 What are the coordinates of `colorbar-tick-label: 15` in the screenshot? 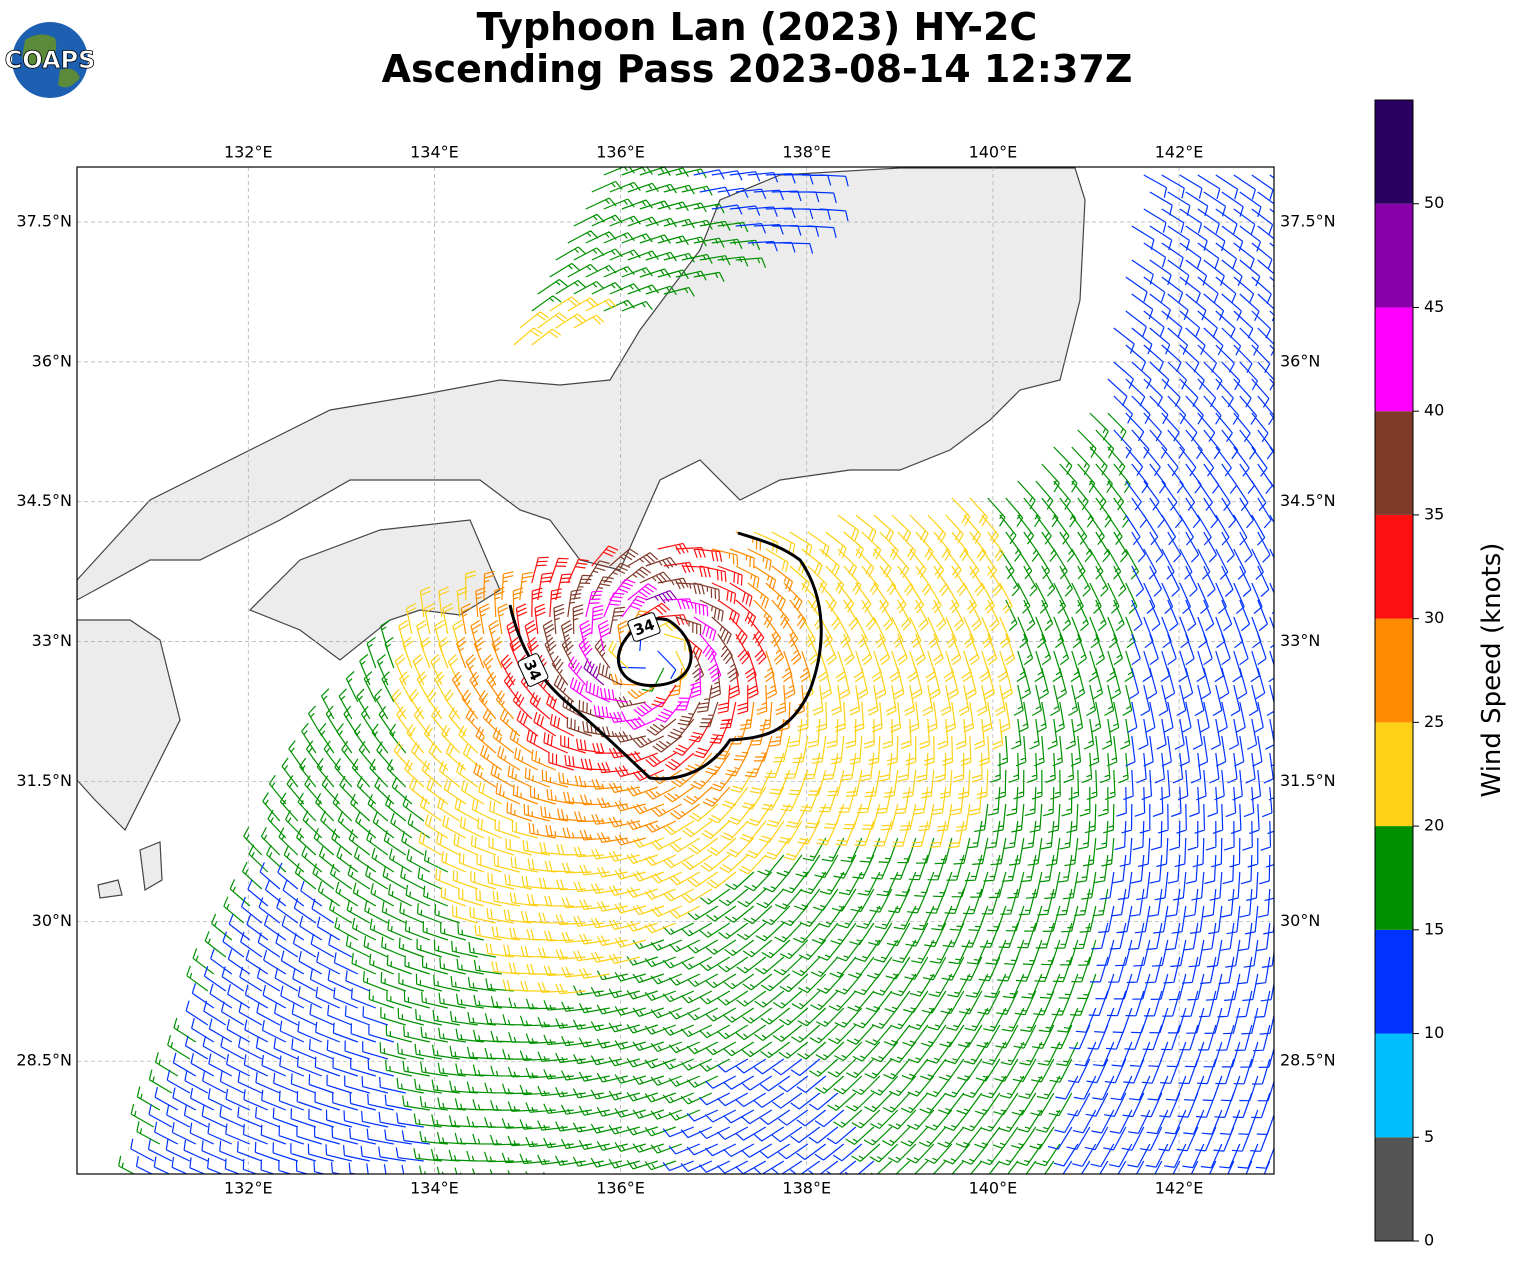 It's located at (1434, 928).